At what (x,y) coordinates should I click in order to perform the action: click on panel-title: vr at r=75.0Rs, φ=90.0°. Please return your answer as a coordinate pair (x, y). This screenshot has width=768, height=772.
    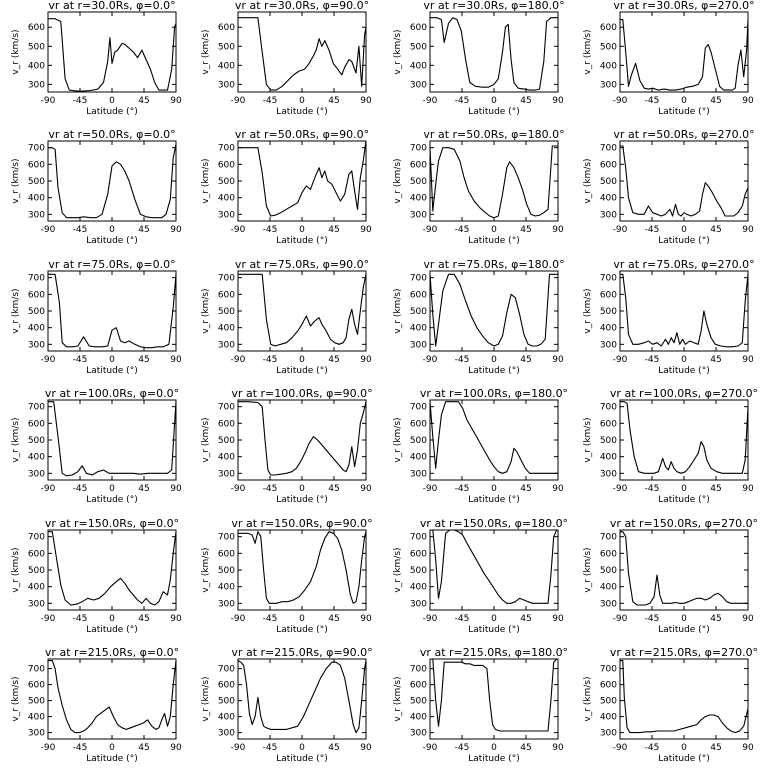
    Looking at the image, I should click on (302, 264).